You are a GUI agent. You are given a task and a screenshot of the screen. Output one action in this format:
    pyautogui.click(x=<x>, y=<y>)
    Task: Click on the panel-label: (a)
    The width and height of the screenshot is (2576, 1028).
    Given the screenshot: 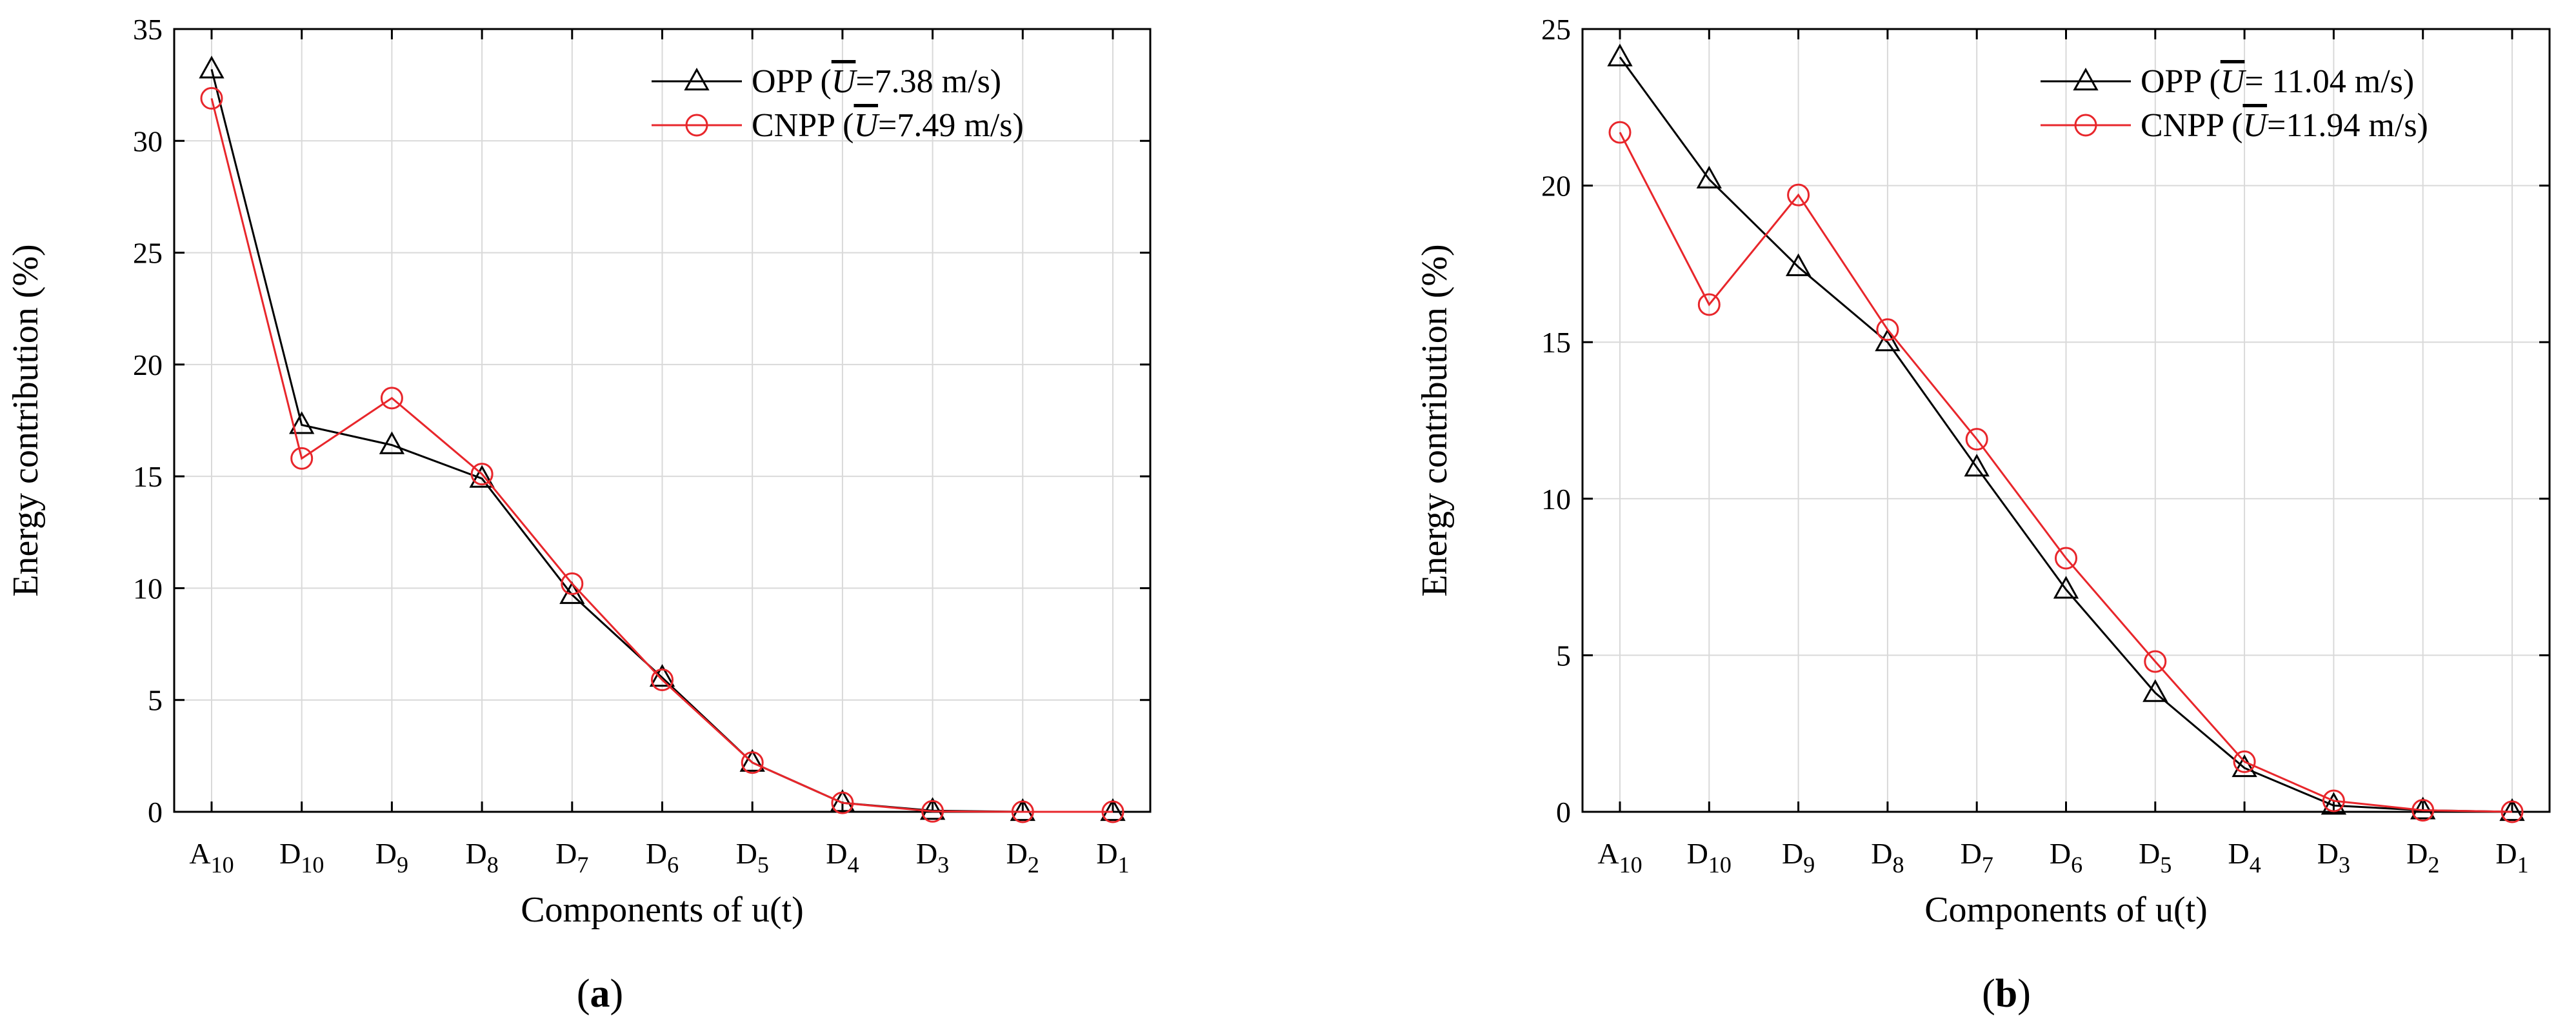 What is the action you would take?
    pyautogui.click(x=600, y=994)
    